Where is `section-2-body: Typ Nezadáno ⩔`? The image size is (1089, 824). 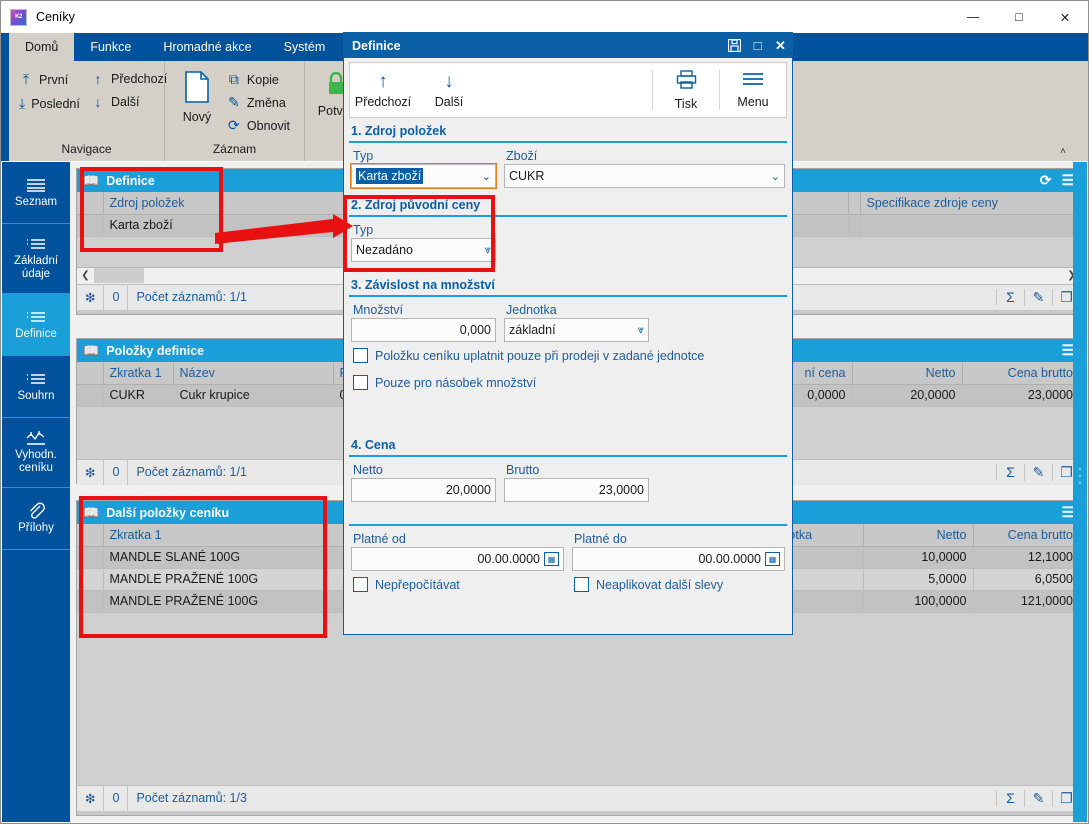
section-2-body: Typ Nezadáno ⩔ is located at coordinates (568, 244).